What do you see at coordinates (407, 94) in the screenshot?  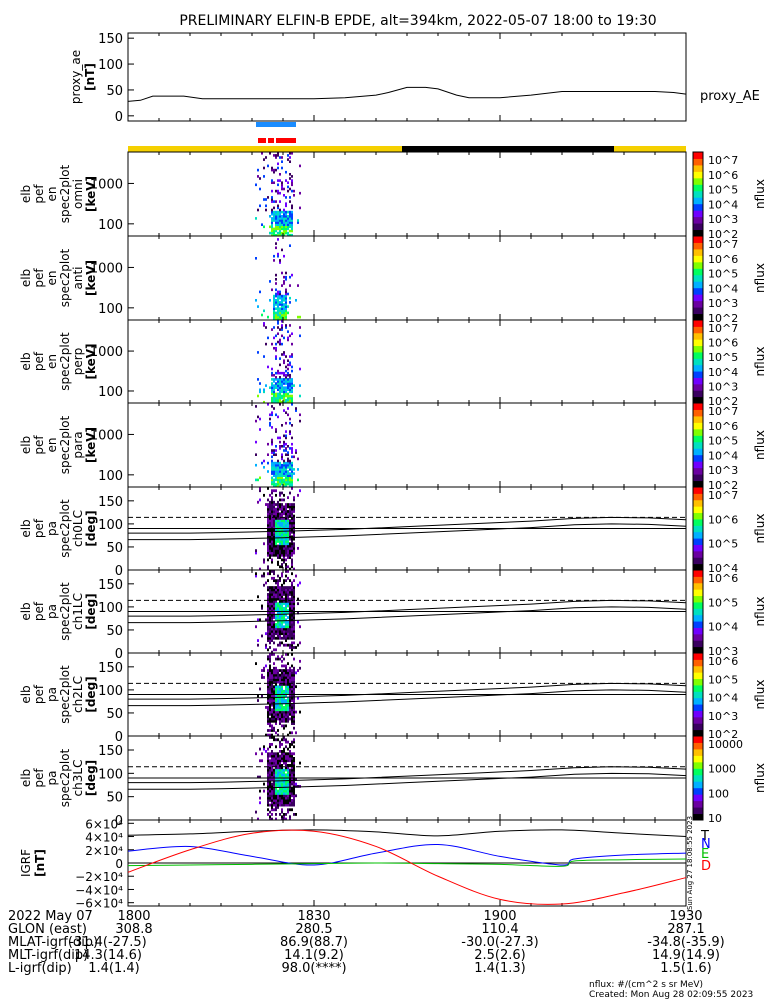 I see `proxy-ae-line` at bounding box center [407, 94].